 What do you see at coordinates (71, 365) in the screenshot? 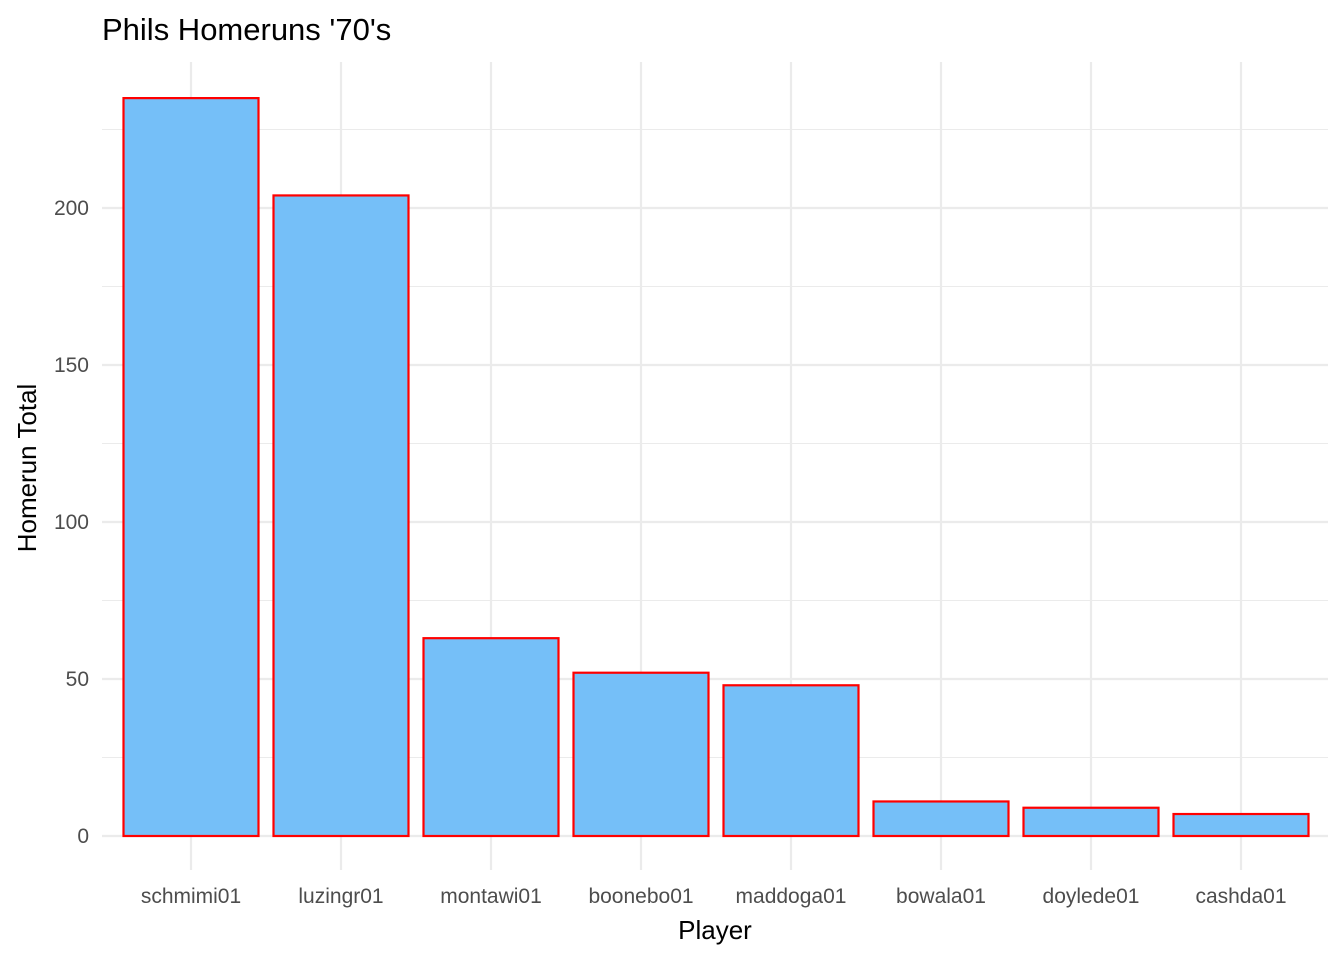
I see `y-tick-label: 150` at bounding box center [71, 365].